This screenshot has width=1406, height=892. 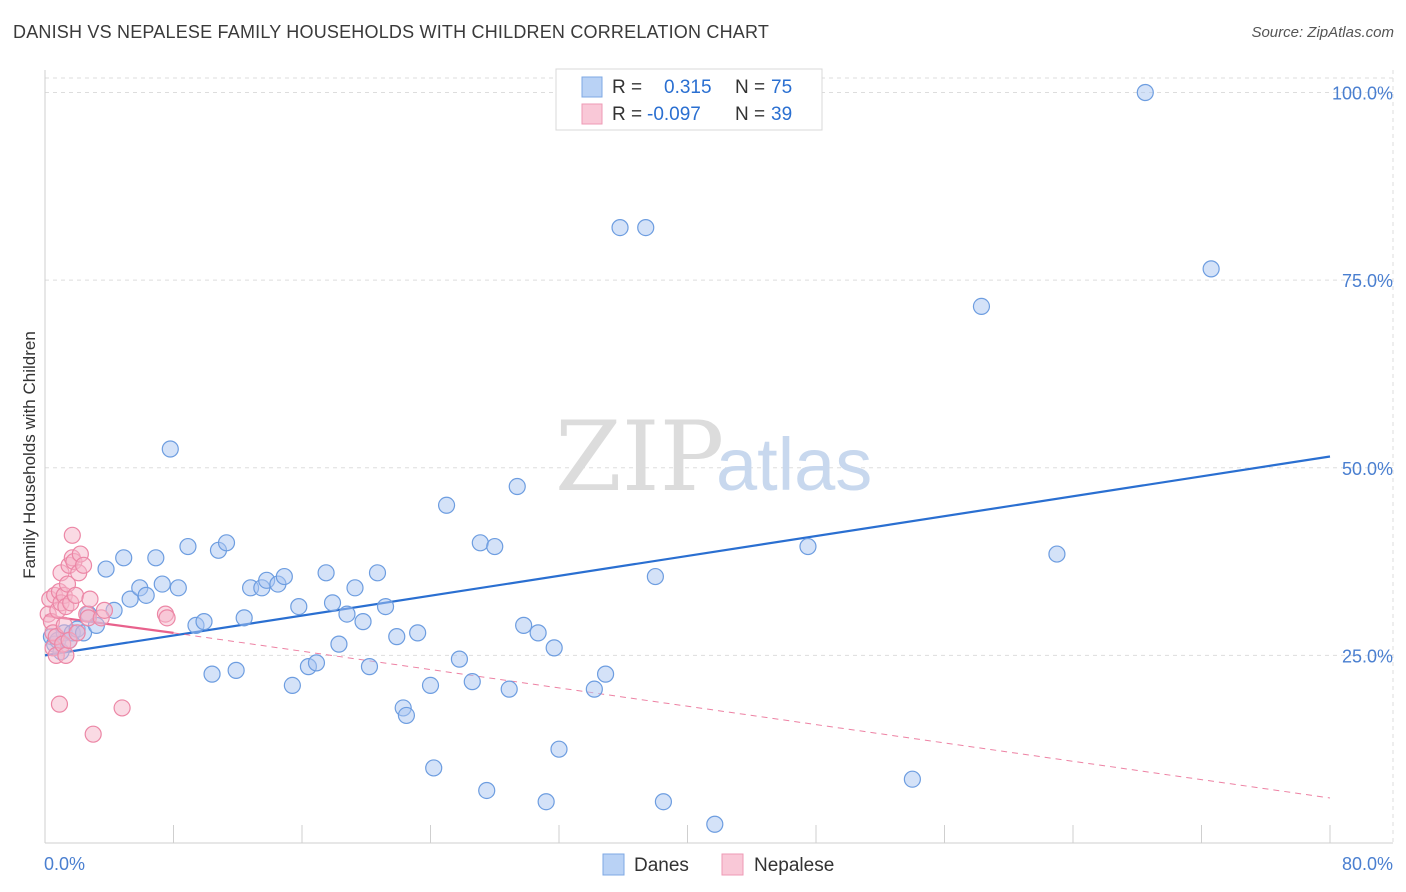 What do you see at coordinates (732, 864) in the screenshot?
I see `bottom-legend-swatch-nepalese` at bounding box center [732, 864].